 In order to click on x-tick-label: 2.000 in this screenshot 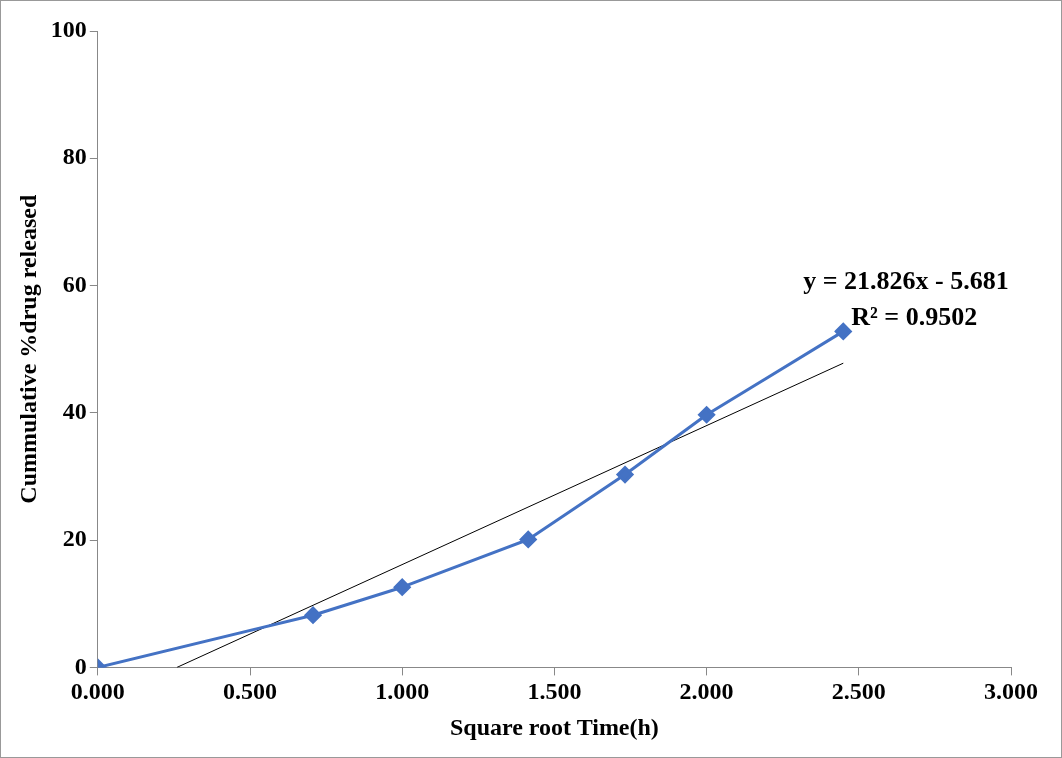, I will do `click(706, 691)`.